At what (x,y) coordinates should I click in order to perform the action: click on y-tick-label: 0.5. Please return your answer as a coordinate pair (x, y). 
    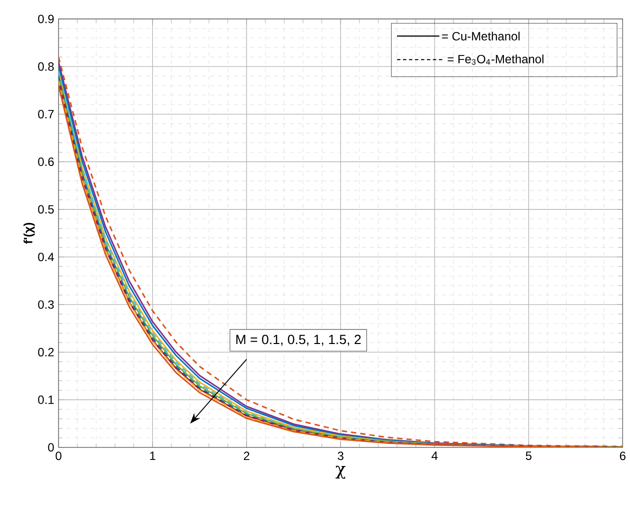
    Looking at the image, I should click on (46, 209).